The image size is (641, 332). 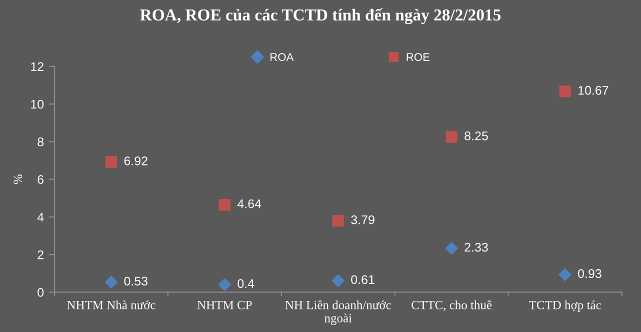 I want to click on data-label: 2.33, so click(x=476, y=247).